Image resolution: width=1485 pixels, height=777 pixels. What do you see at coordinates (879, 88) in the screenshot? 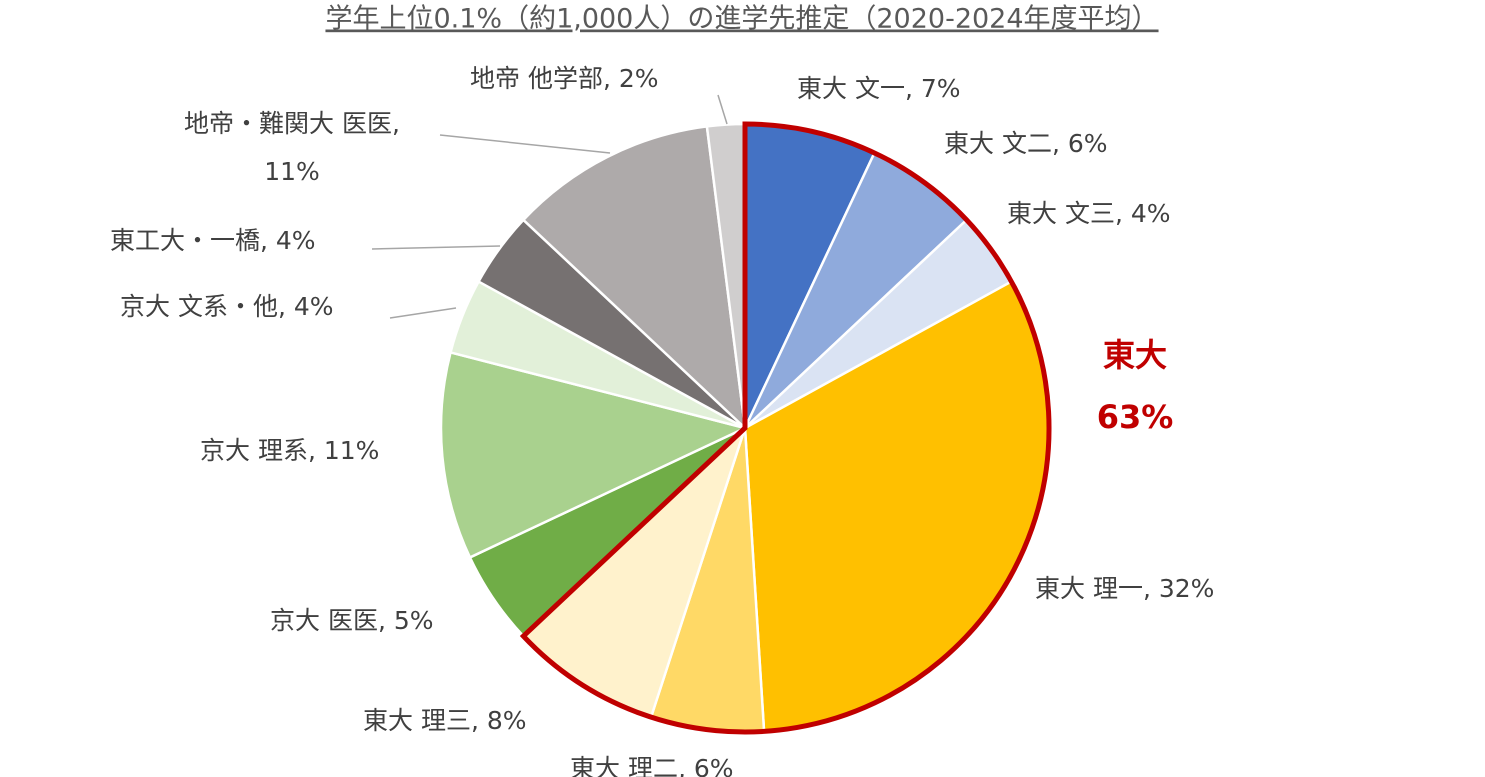
I see `data-label: 東大 文一, 7%` at bounding box center [879, 88].